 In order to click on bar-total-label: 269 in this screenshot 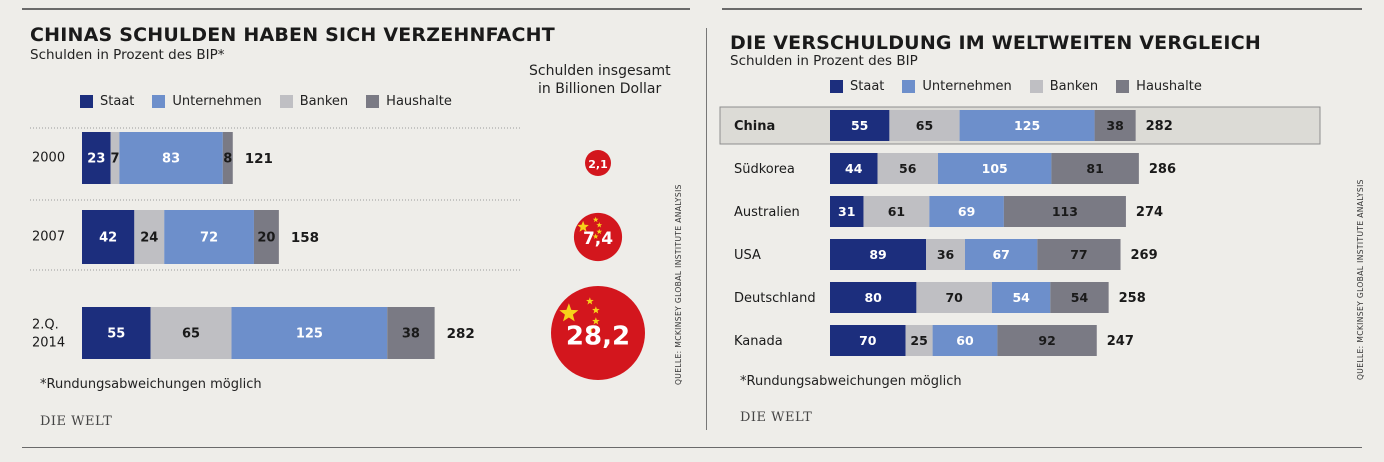, I will do `click(1144, 255)`.